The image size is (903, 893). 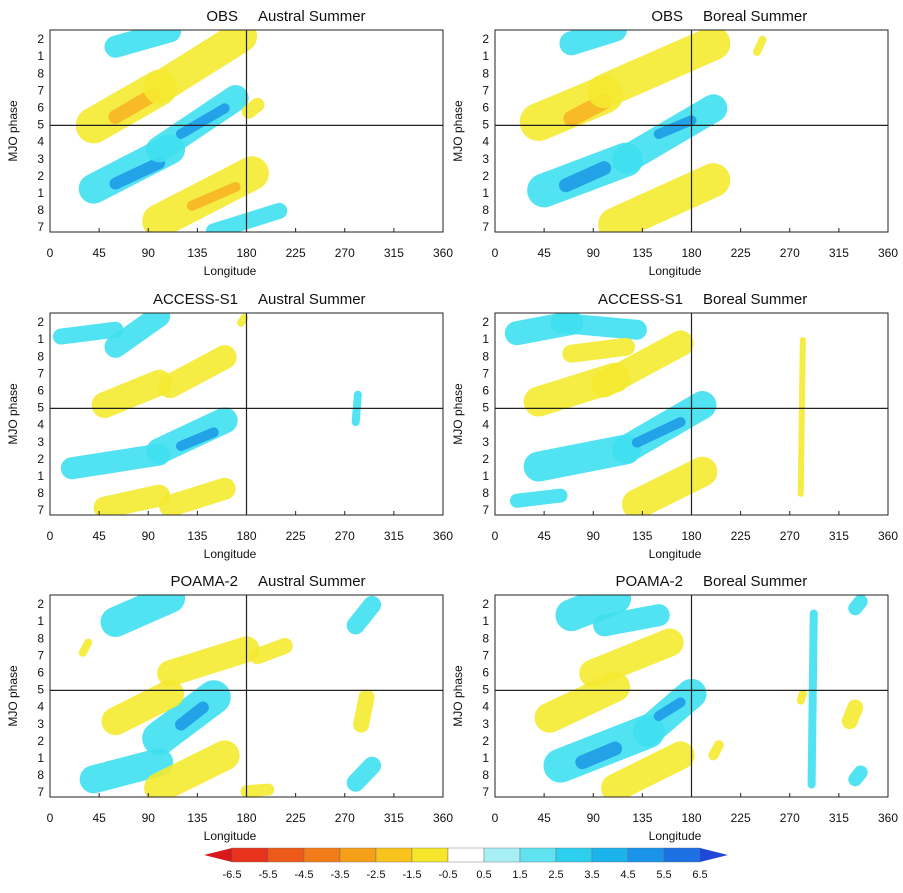 What do you see at coordinates (667, 16) in the screenshot?
I see `panel-model: OBS` at bounding box center [667, 16].